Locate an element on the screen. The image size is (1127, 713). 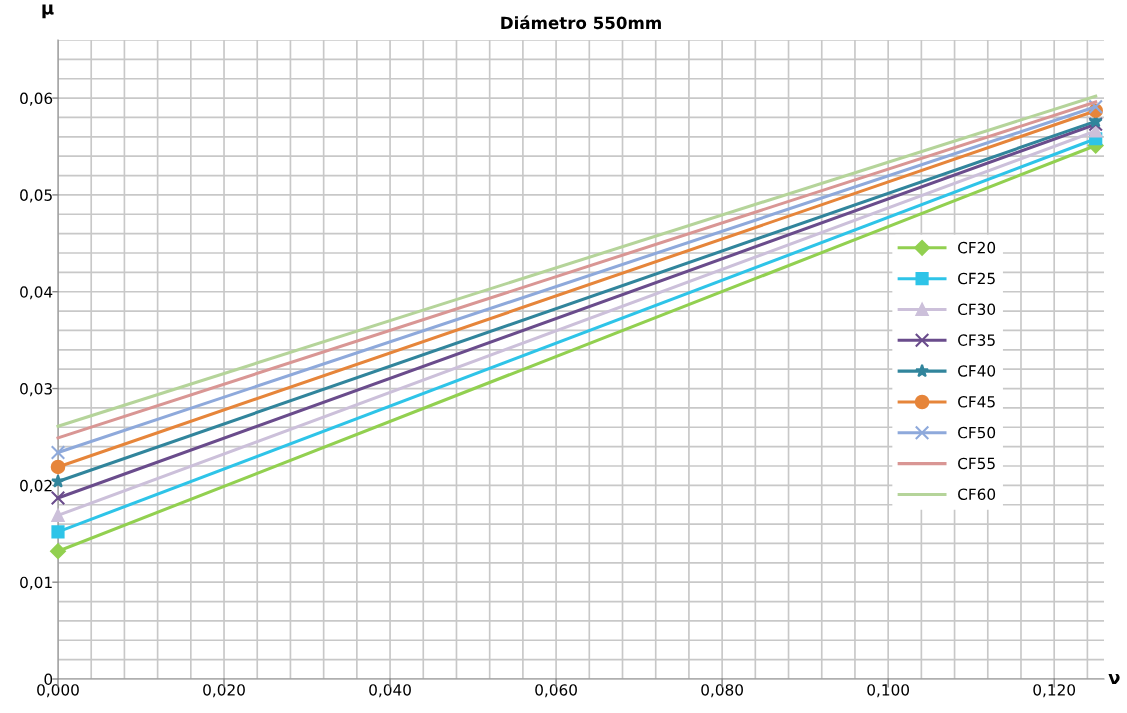
legend-label: CF30 is located at coordinates (977, 309).